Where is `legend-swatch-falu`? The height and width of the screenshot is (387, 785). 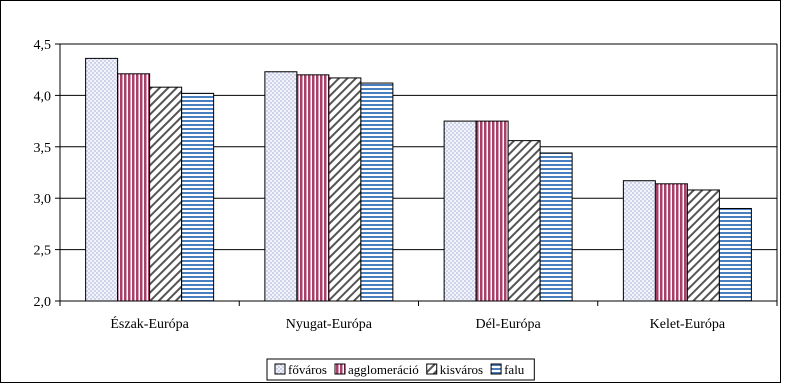
legend-swatch-falu is located at coordinates (496, 369).